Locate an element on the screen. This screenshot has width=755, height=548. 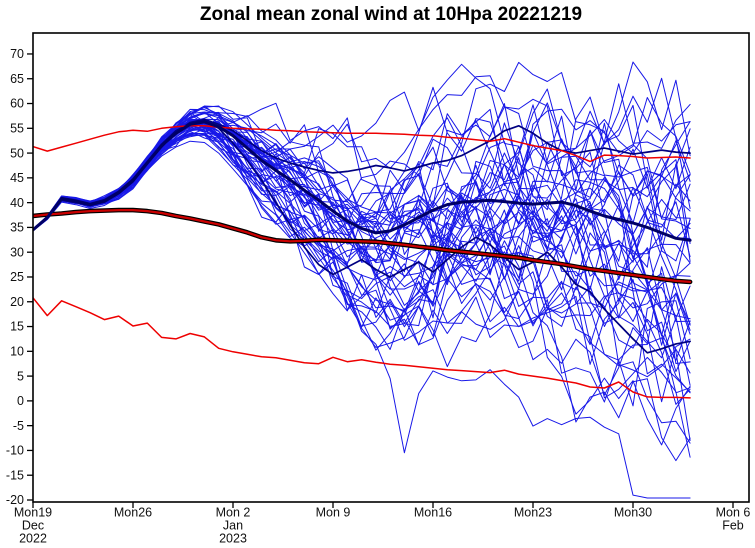
y-tick-label: 55 is located at coordinates (17, 129).